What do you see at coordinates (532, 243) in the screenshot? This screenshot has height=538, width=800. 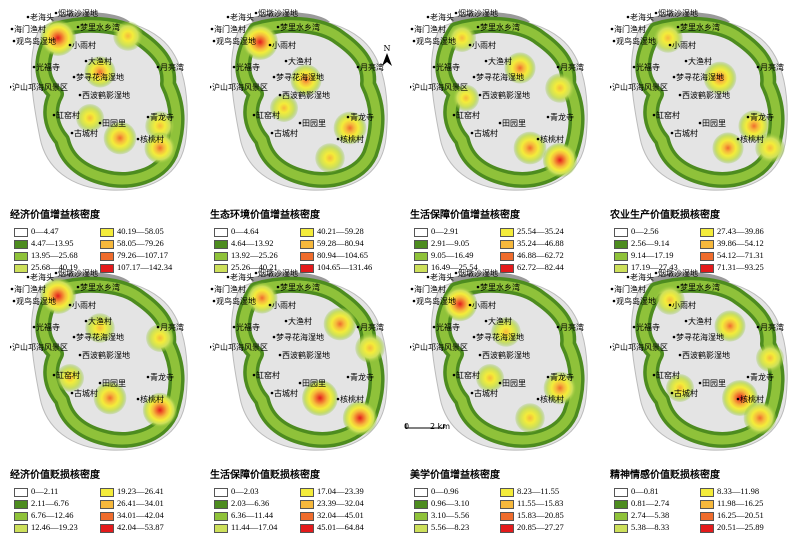 I see `legend-item: 35.24—46.88` at bounding box center [532, 243].